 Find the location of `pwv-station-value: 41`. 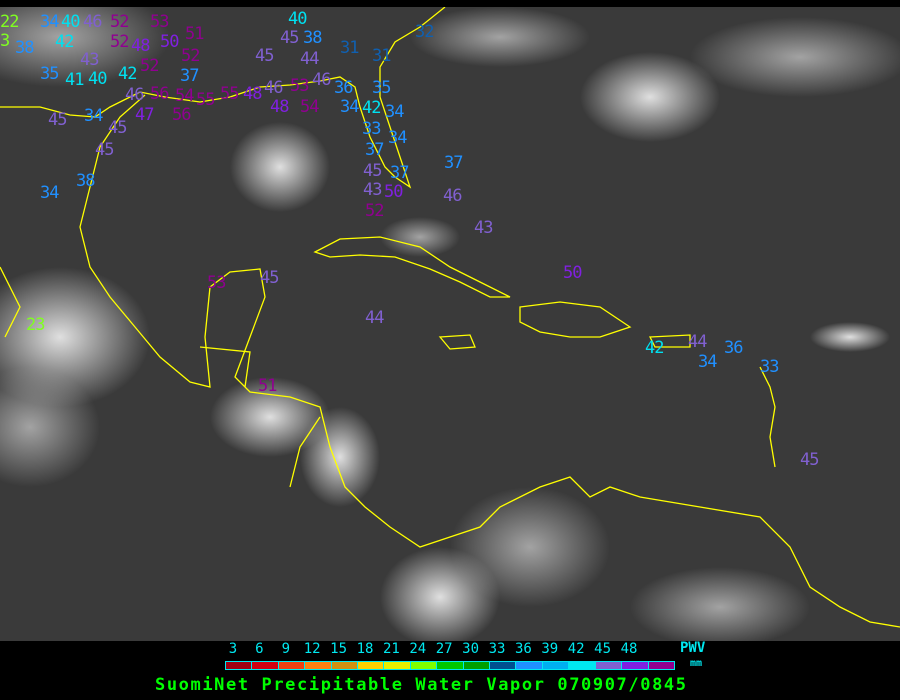

pwv-station-value: 41 is located at coordinates (75, 80).